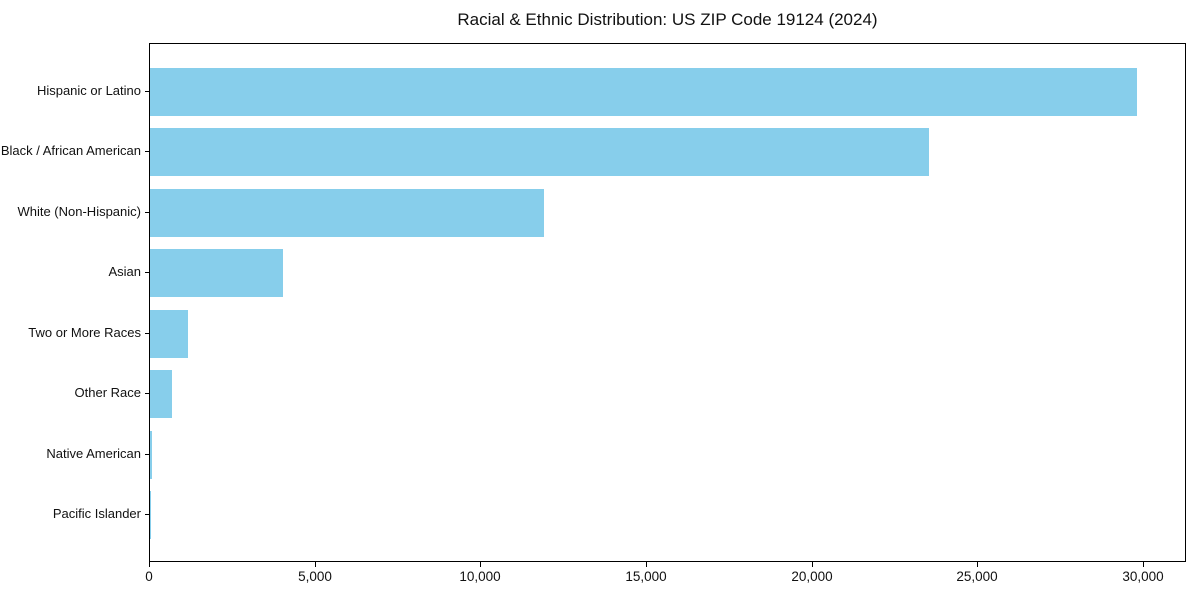 The height and width of the screenshot is (600, 1200). Describe the element at coordinates (216, 273) in the screenshot. I see `bar-asian` at that location.